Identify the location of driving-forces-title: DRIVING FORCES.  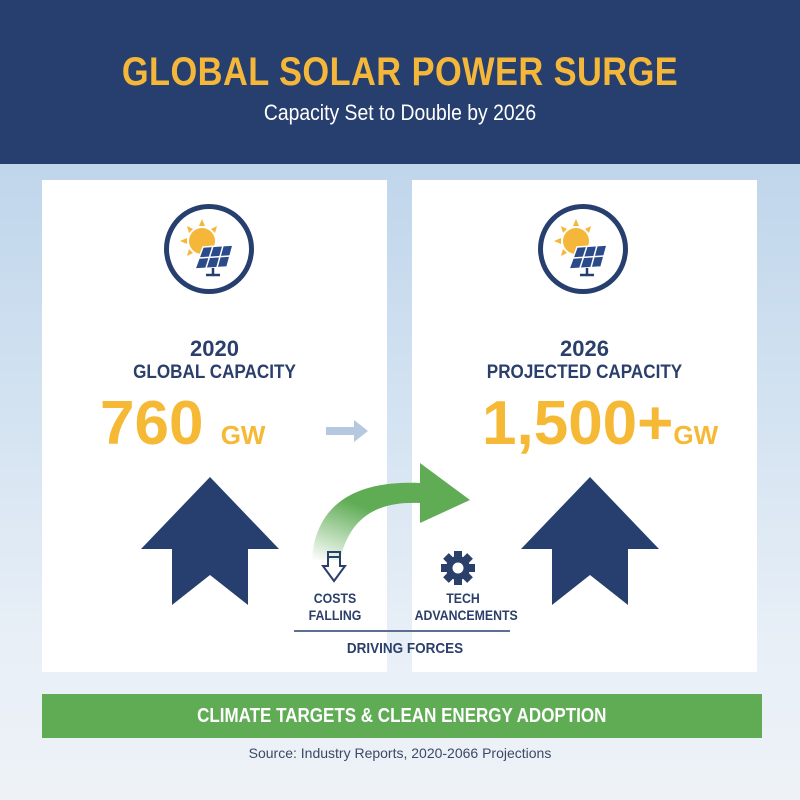
(405, 648).